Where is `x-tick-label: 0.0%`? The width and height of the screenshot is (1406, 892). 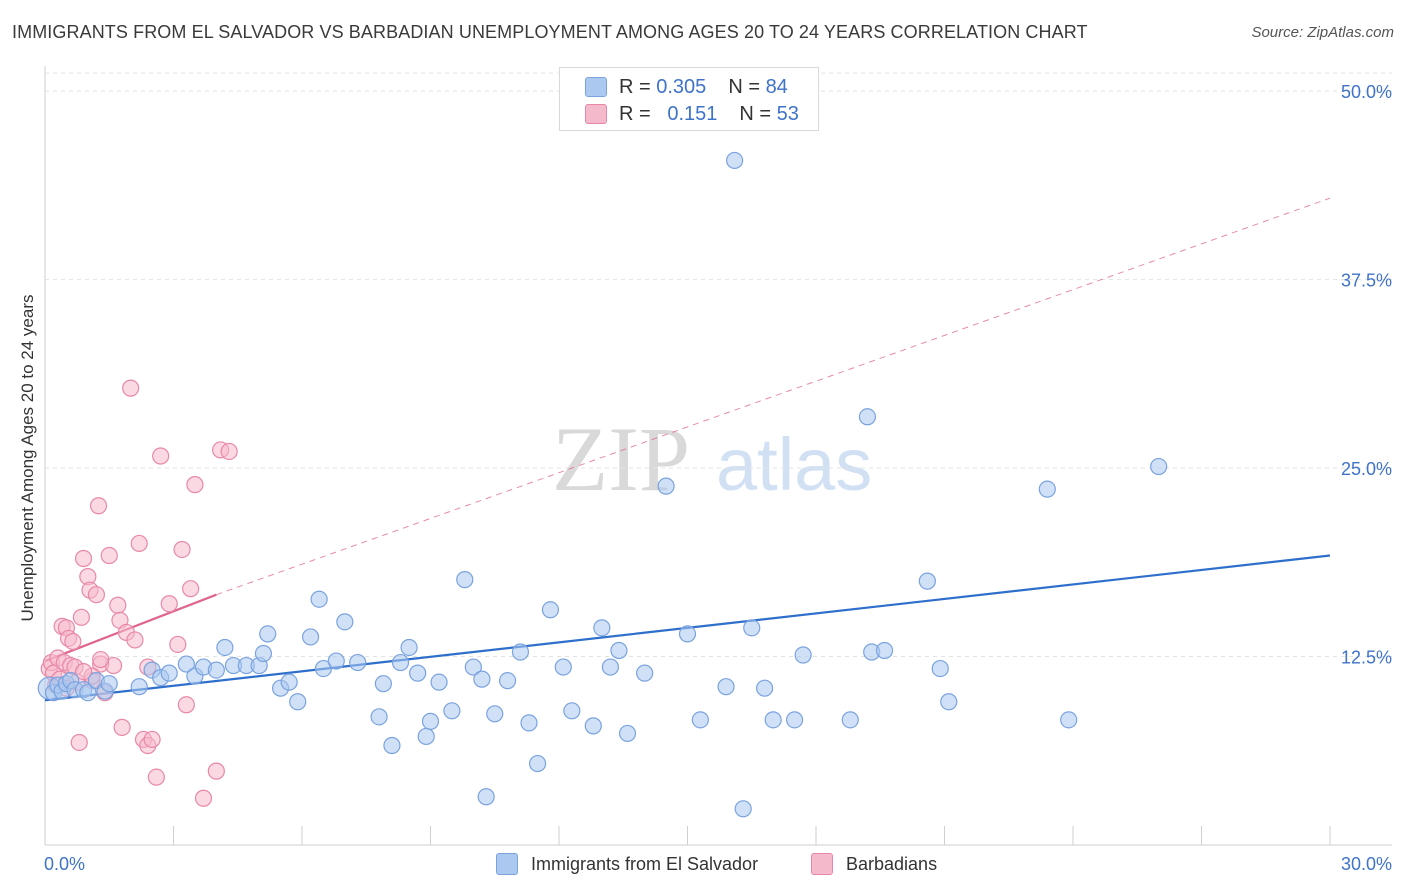 x-tick-label: 0.0% is located at coordinates (64, 864).